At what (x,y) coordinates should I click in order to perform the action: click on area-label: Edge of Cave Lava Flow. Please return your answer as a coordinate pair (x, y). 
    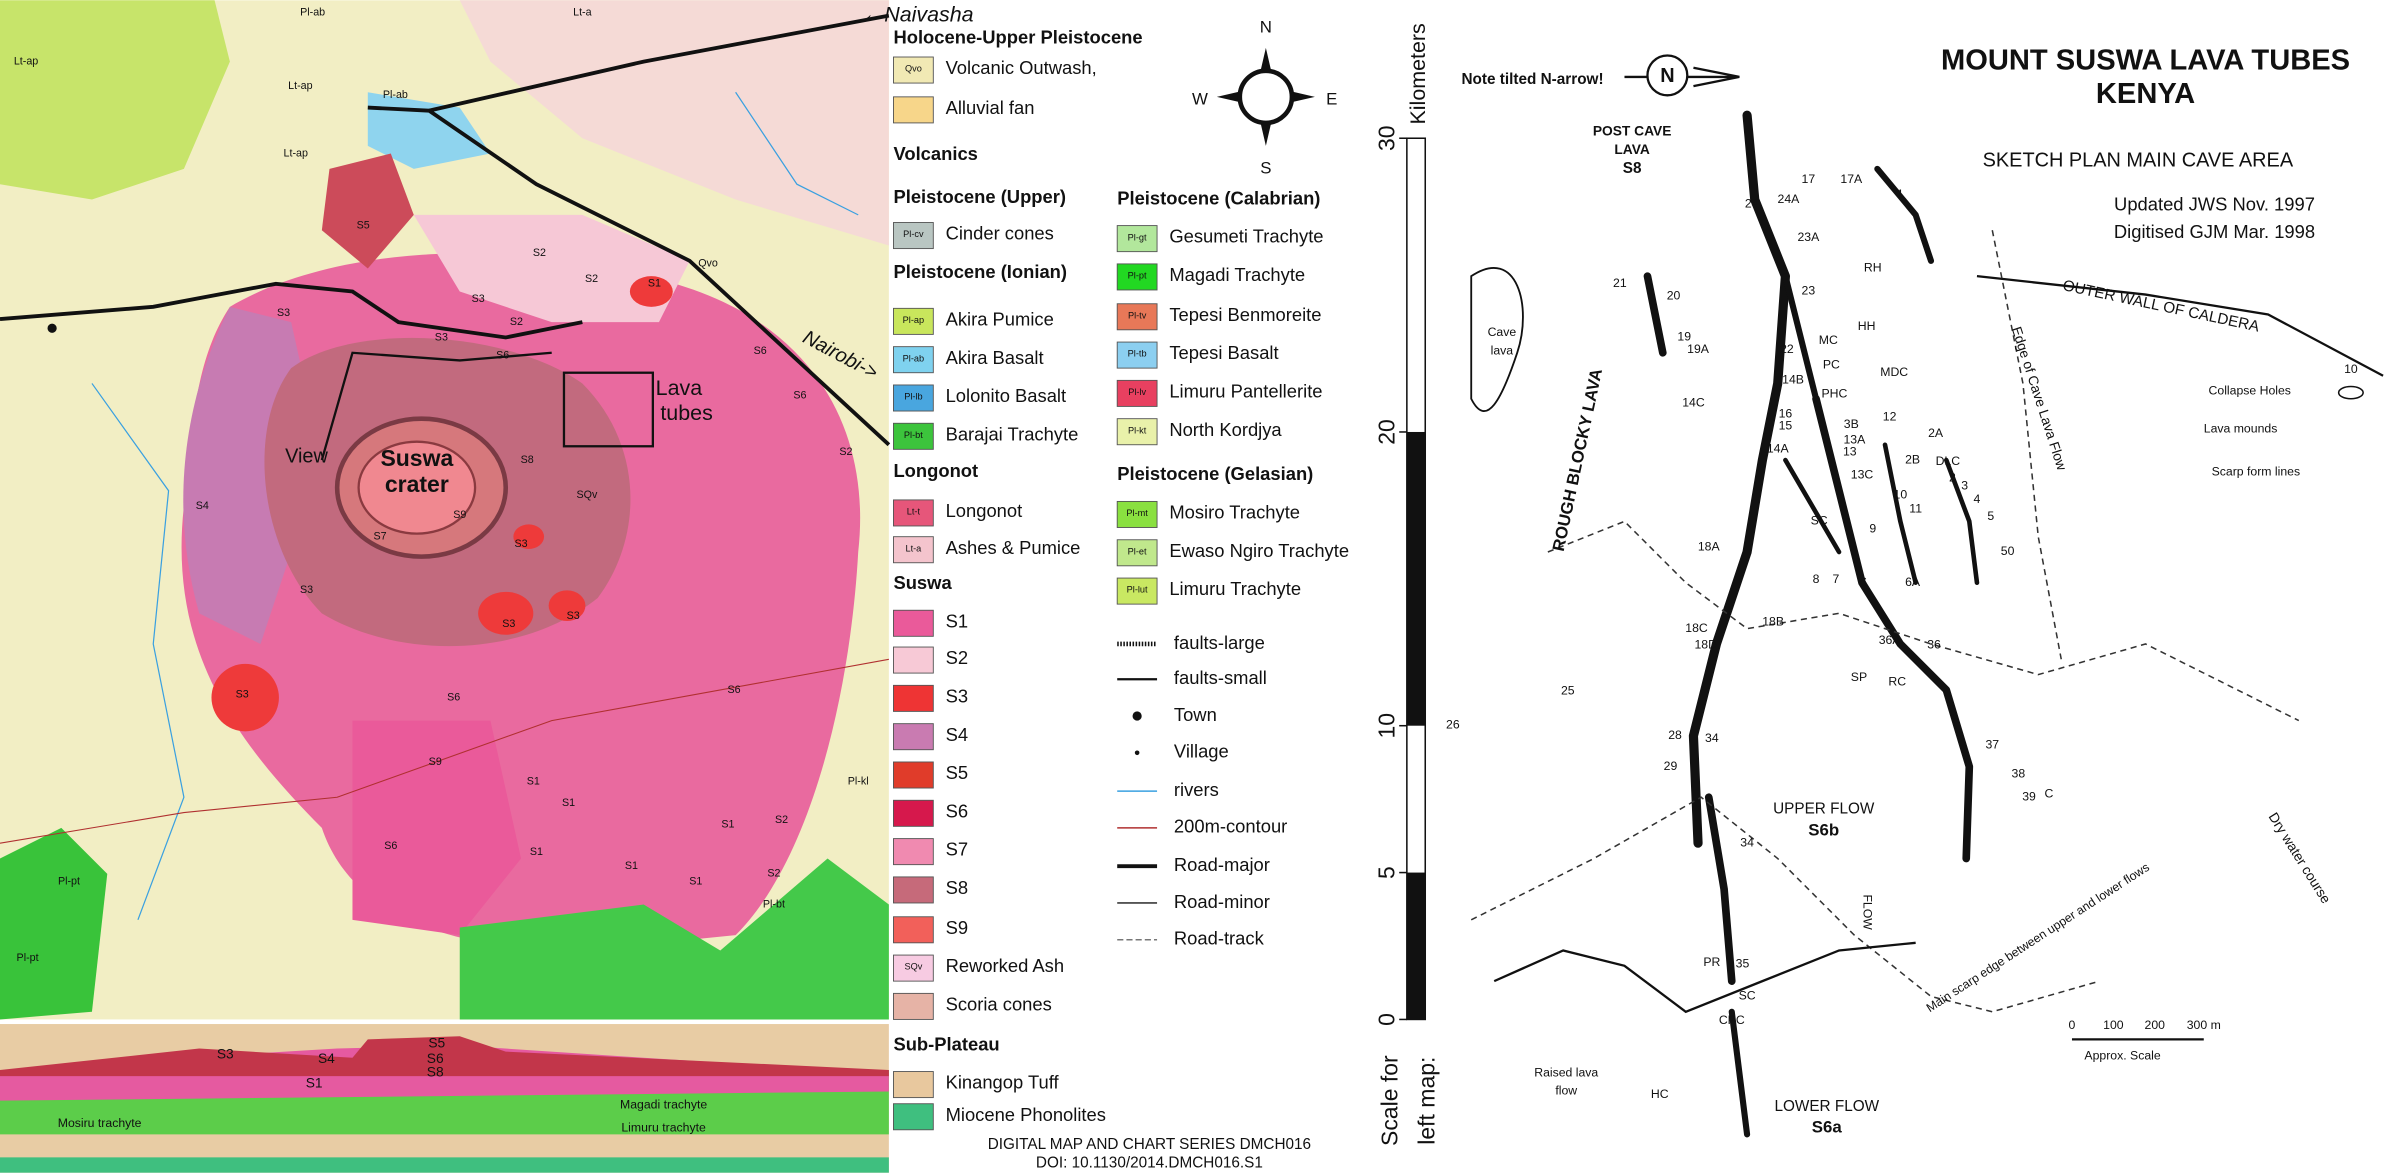
    Looking at the image, I should click on (2039, 398).